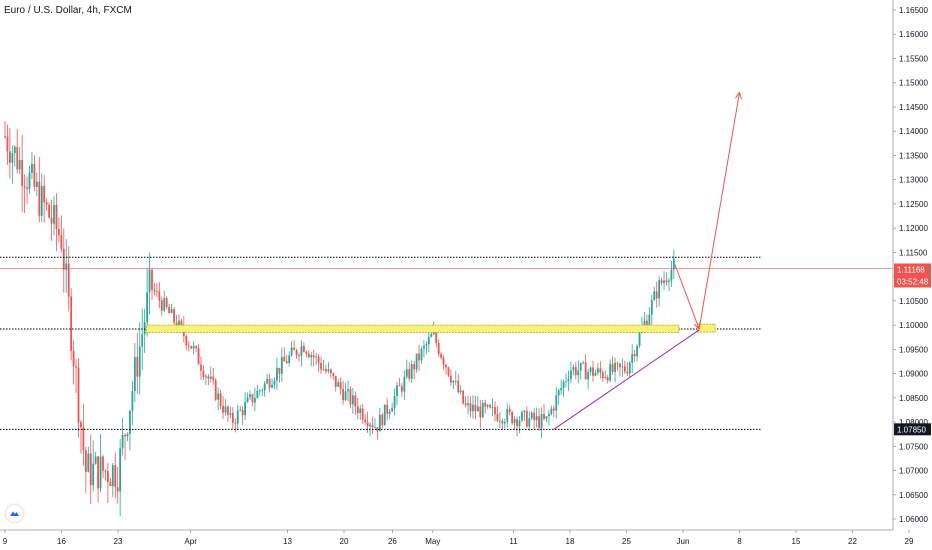 This screenshot has width=932, height=550. What do you see at coordinates (913, 83) in the screenshot?
I see `price-tick-label: 1.15000` at bounding box center [913, 83].